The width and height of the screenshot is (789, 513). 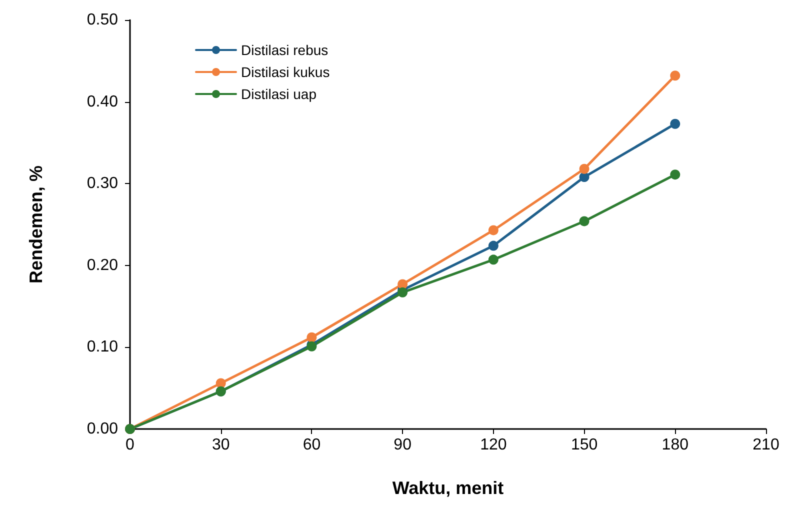 I want to click on legend-label: Distilasi rebus, so click(x=284, y=50).